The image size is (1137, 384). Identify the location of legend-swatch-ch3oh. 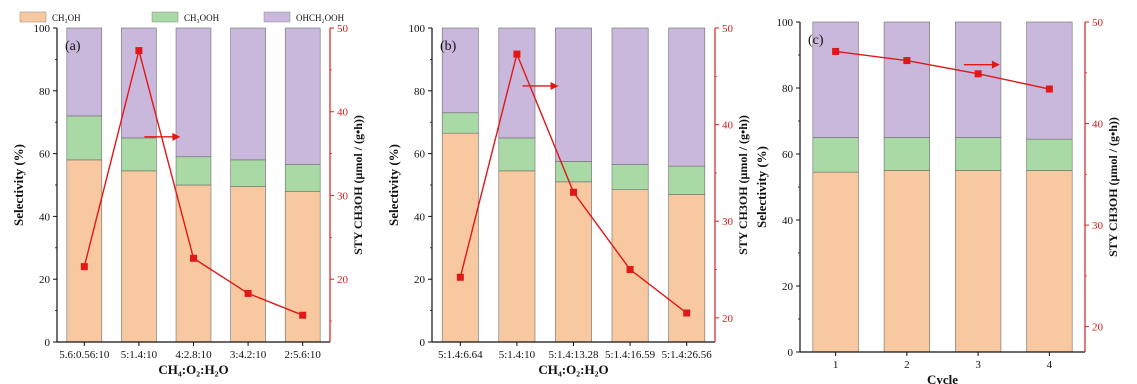
(33, 17).